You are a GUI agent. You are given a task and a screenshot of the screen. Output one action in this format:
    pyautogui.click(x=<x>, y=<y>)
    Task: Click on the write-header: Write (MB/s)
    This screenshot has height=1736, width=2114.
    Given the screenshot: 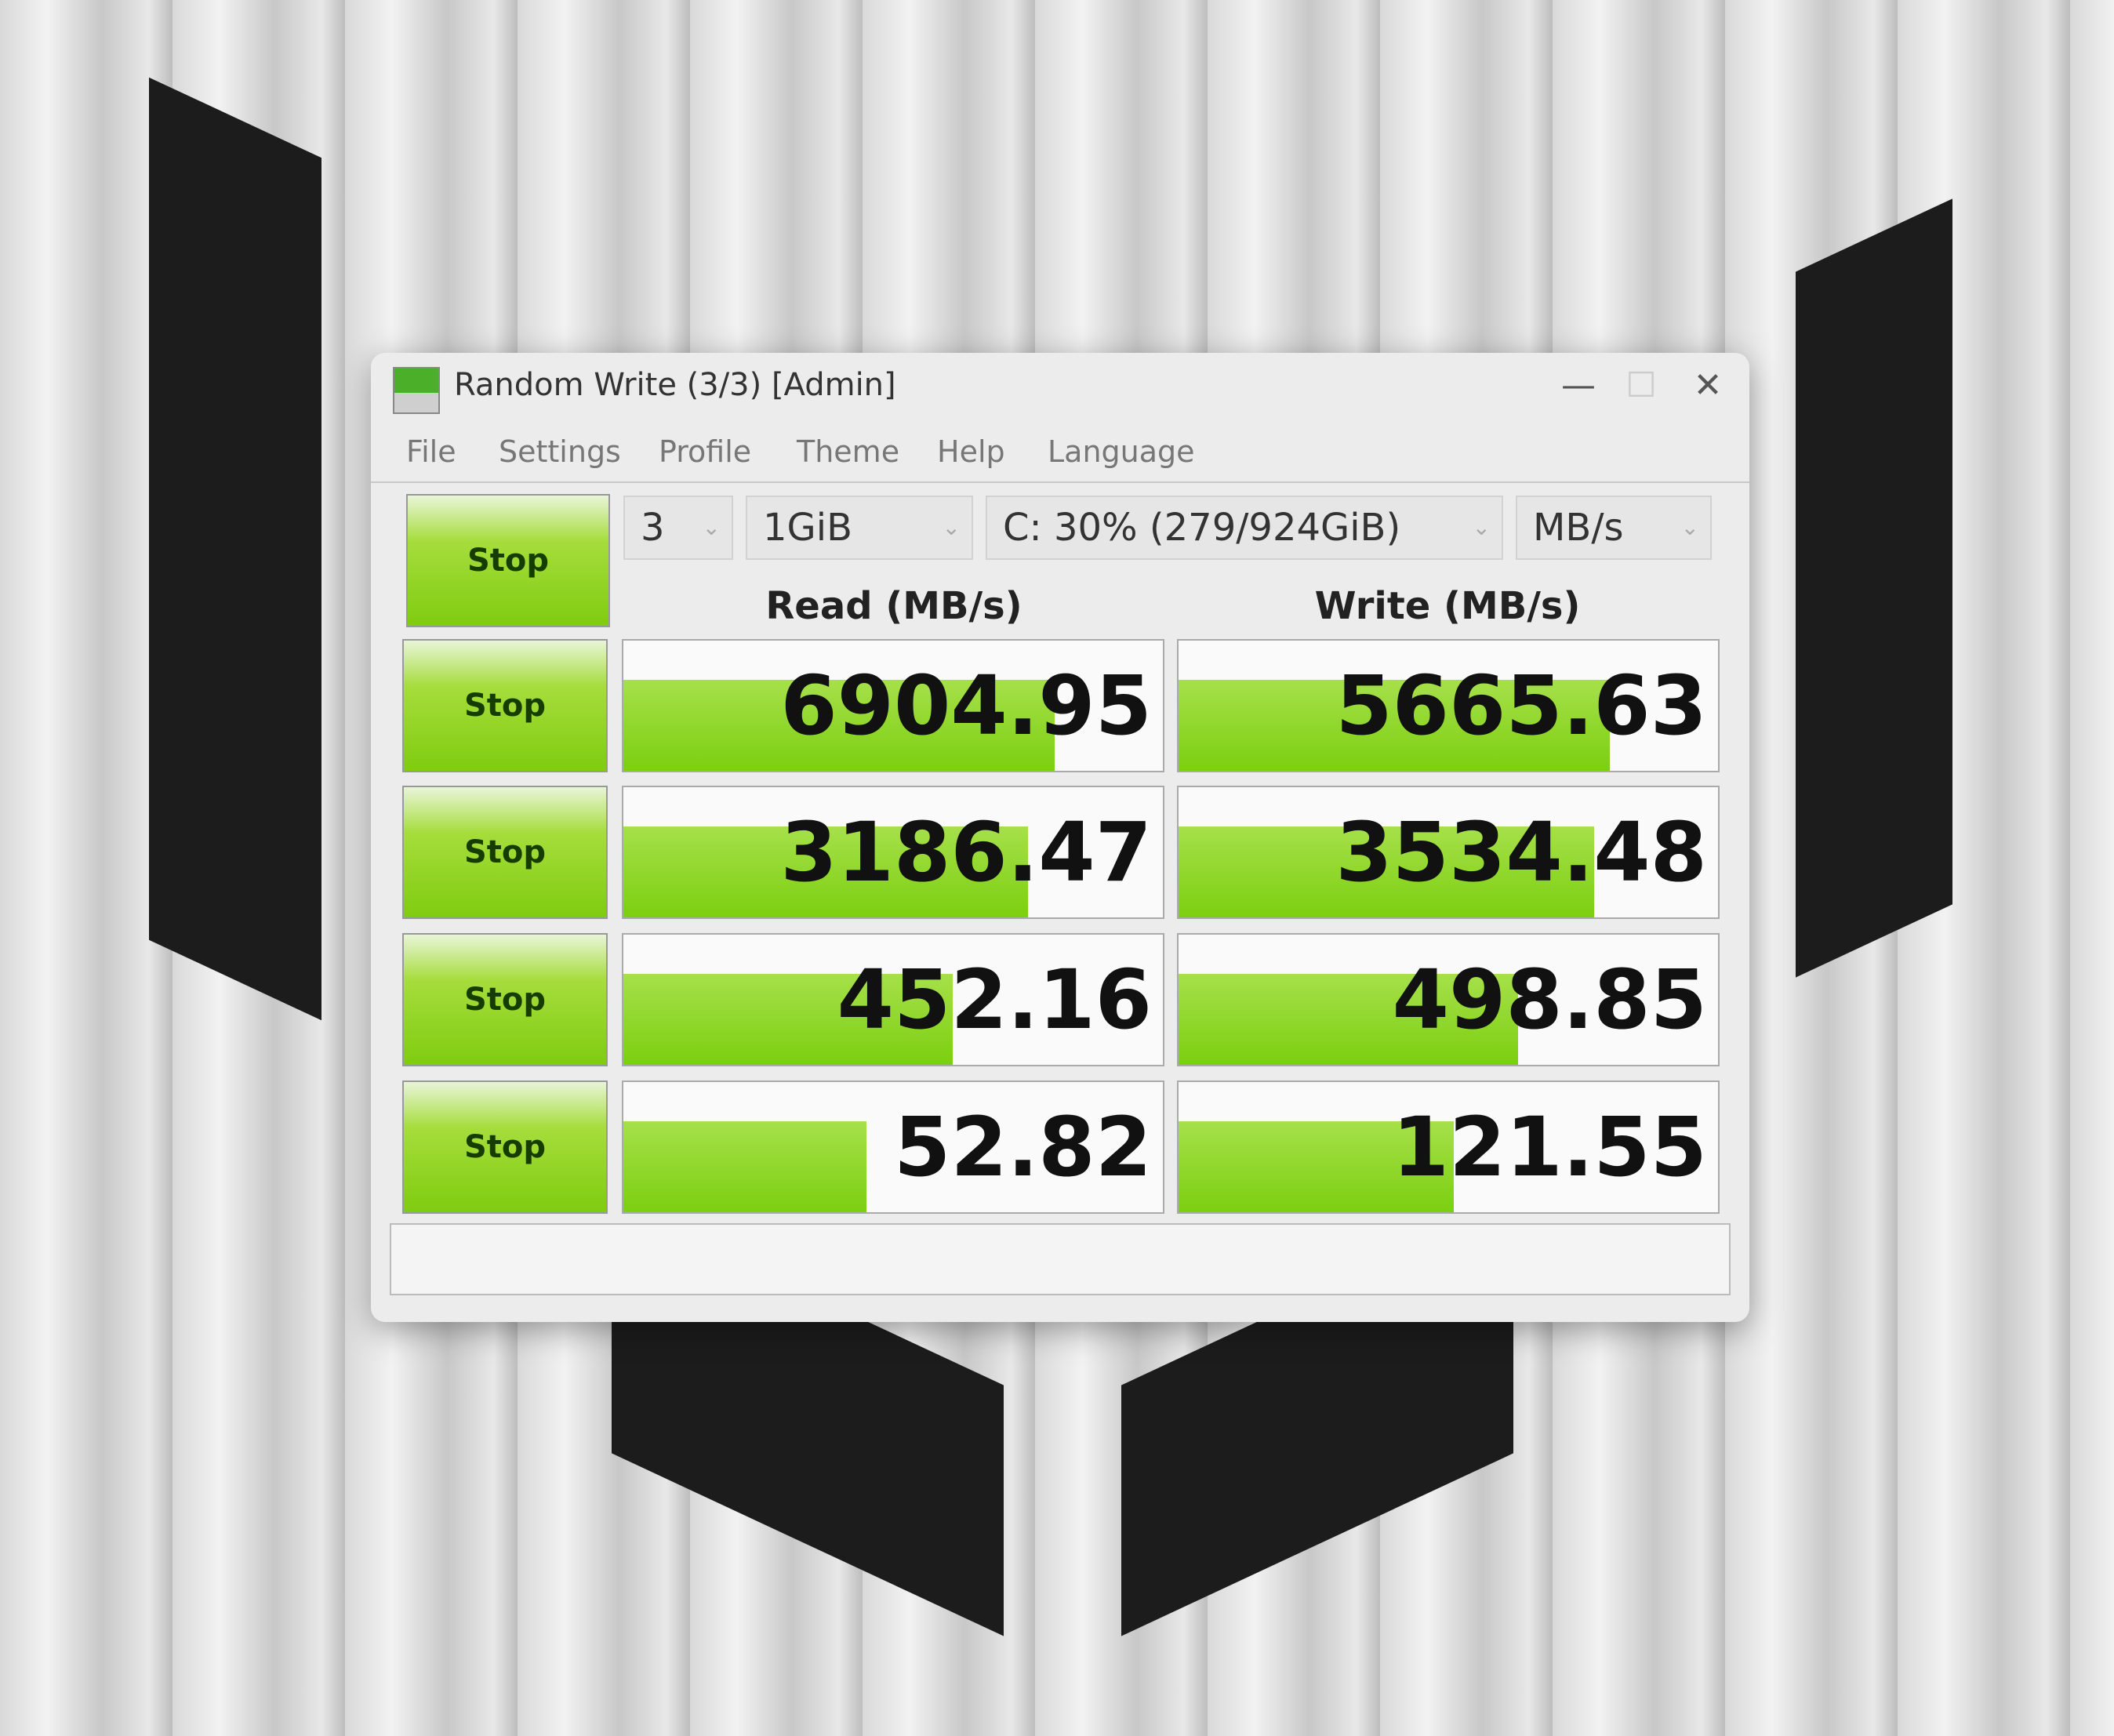 What is the action you would take?
    pyautogui.click(x=1447, y=606)
    